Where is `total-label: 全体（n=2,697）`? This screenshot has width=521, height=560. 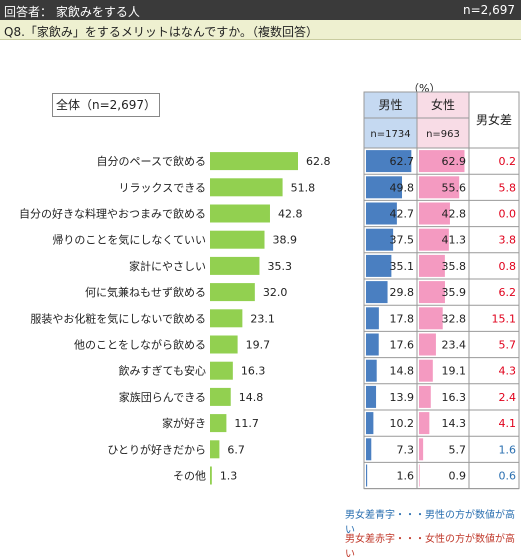
total-label: 全体（n=2,697） is located at coordinates (106, 105).